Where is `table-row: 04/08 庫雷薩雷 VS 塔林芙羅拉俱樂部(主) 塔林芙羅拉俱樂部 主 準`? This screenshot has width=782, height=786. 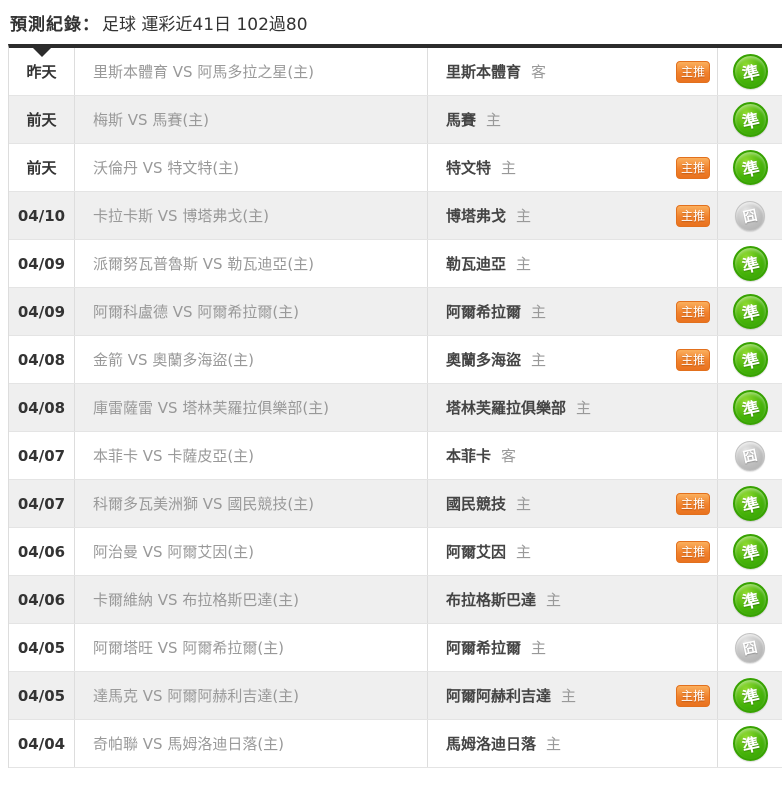
table-row: 04/08 庫雷薩雷 VS 塔林芙羅拉俱樂部(主) 塔林芙羅拉俱樂部 主 準 is located at coordinates (395, 408).